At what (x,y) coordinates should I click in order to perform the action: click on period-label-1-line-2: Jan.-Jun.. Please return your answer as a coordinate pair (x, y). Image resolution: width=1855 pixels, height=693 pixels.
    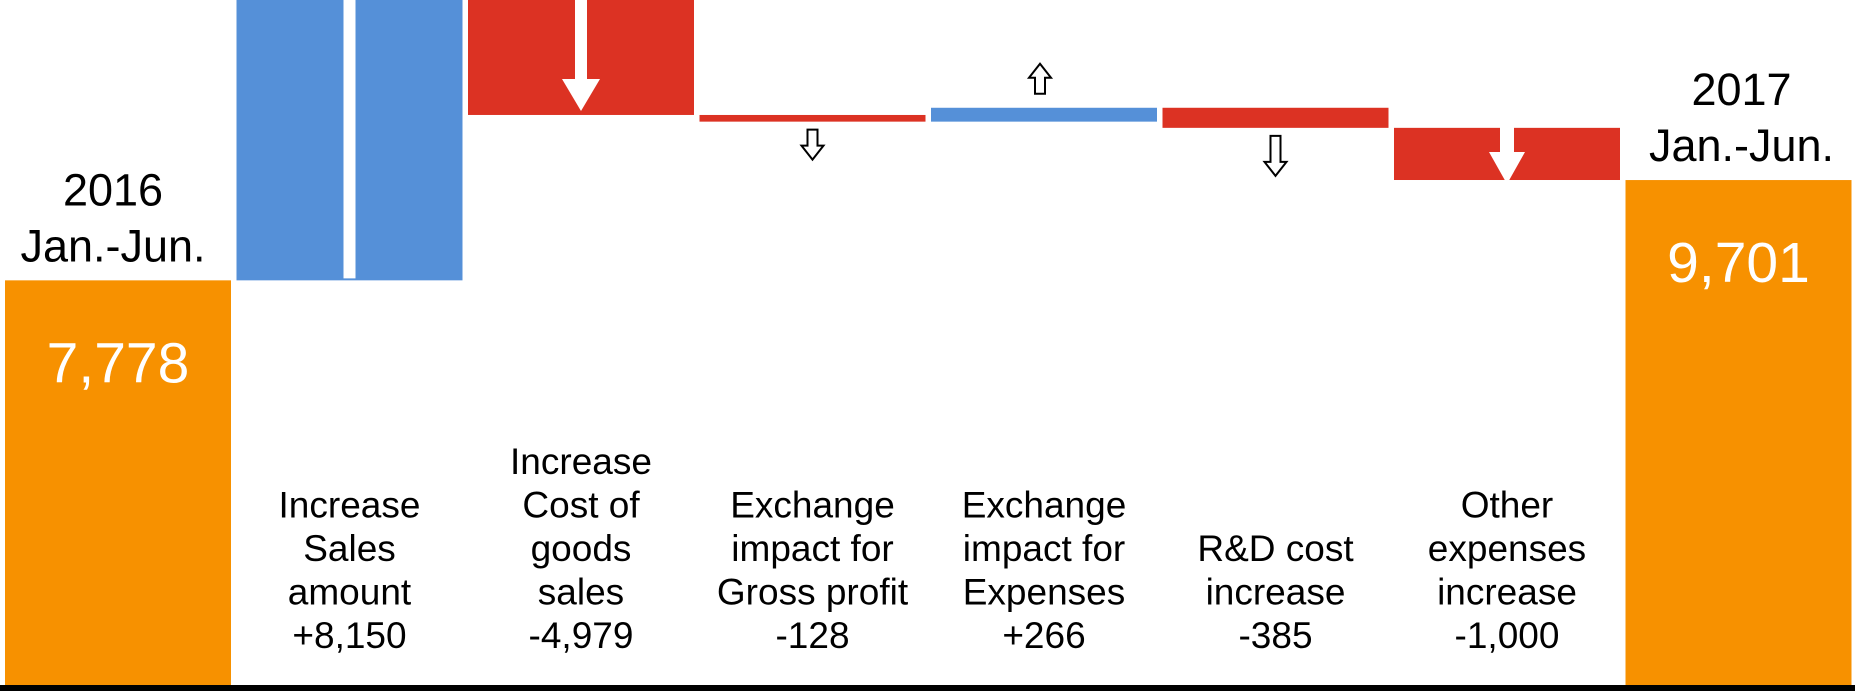
    Looking at the image, I should click on (112, 245).